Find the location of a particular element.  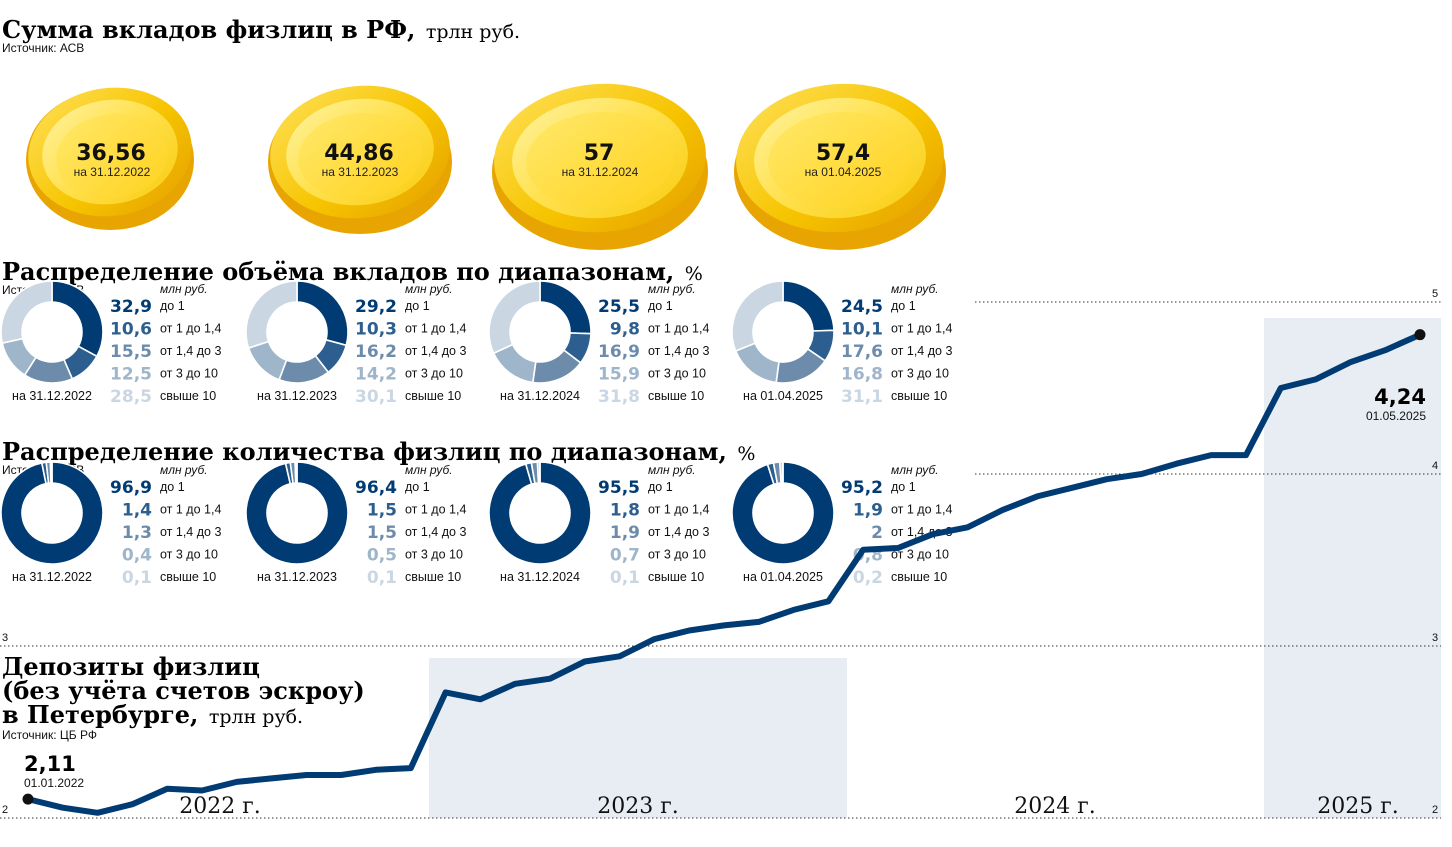

y-tick-3-left: 3 is located at coordinates (5, 638).